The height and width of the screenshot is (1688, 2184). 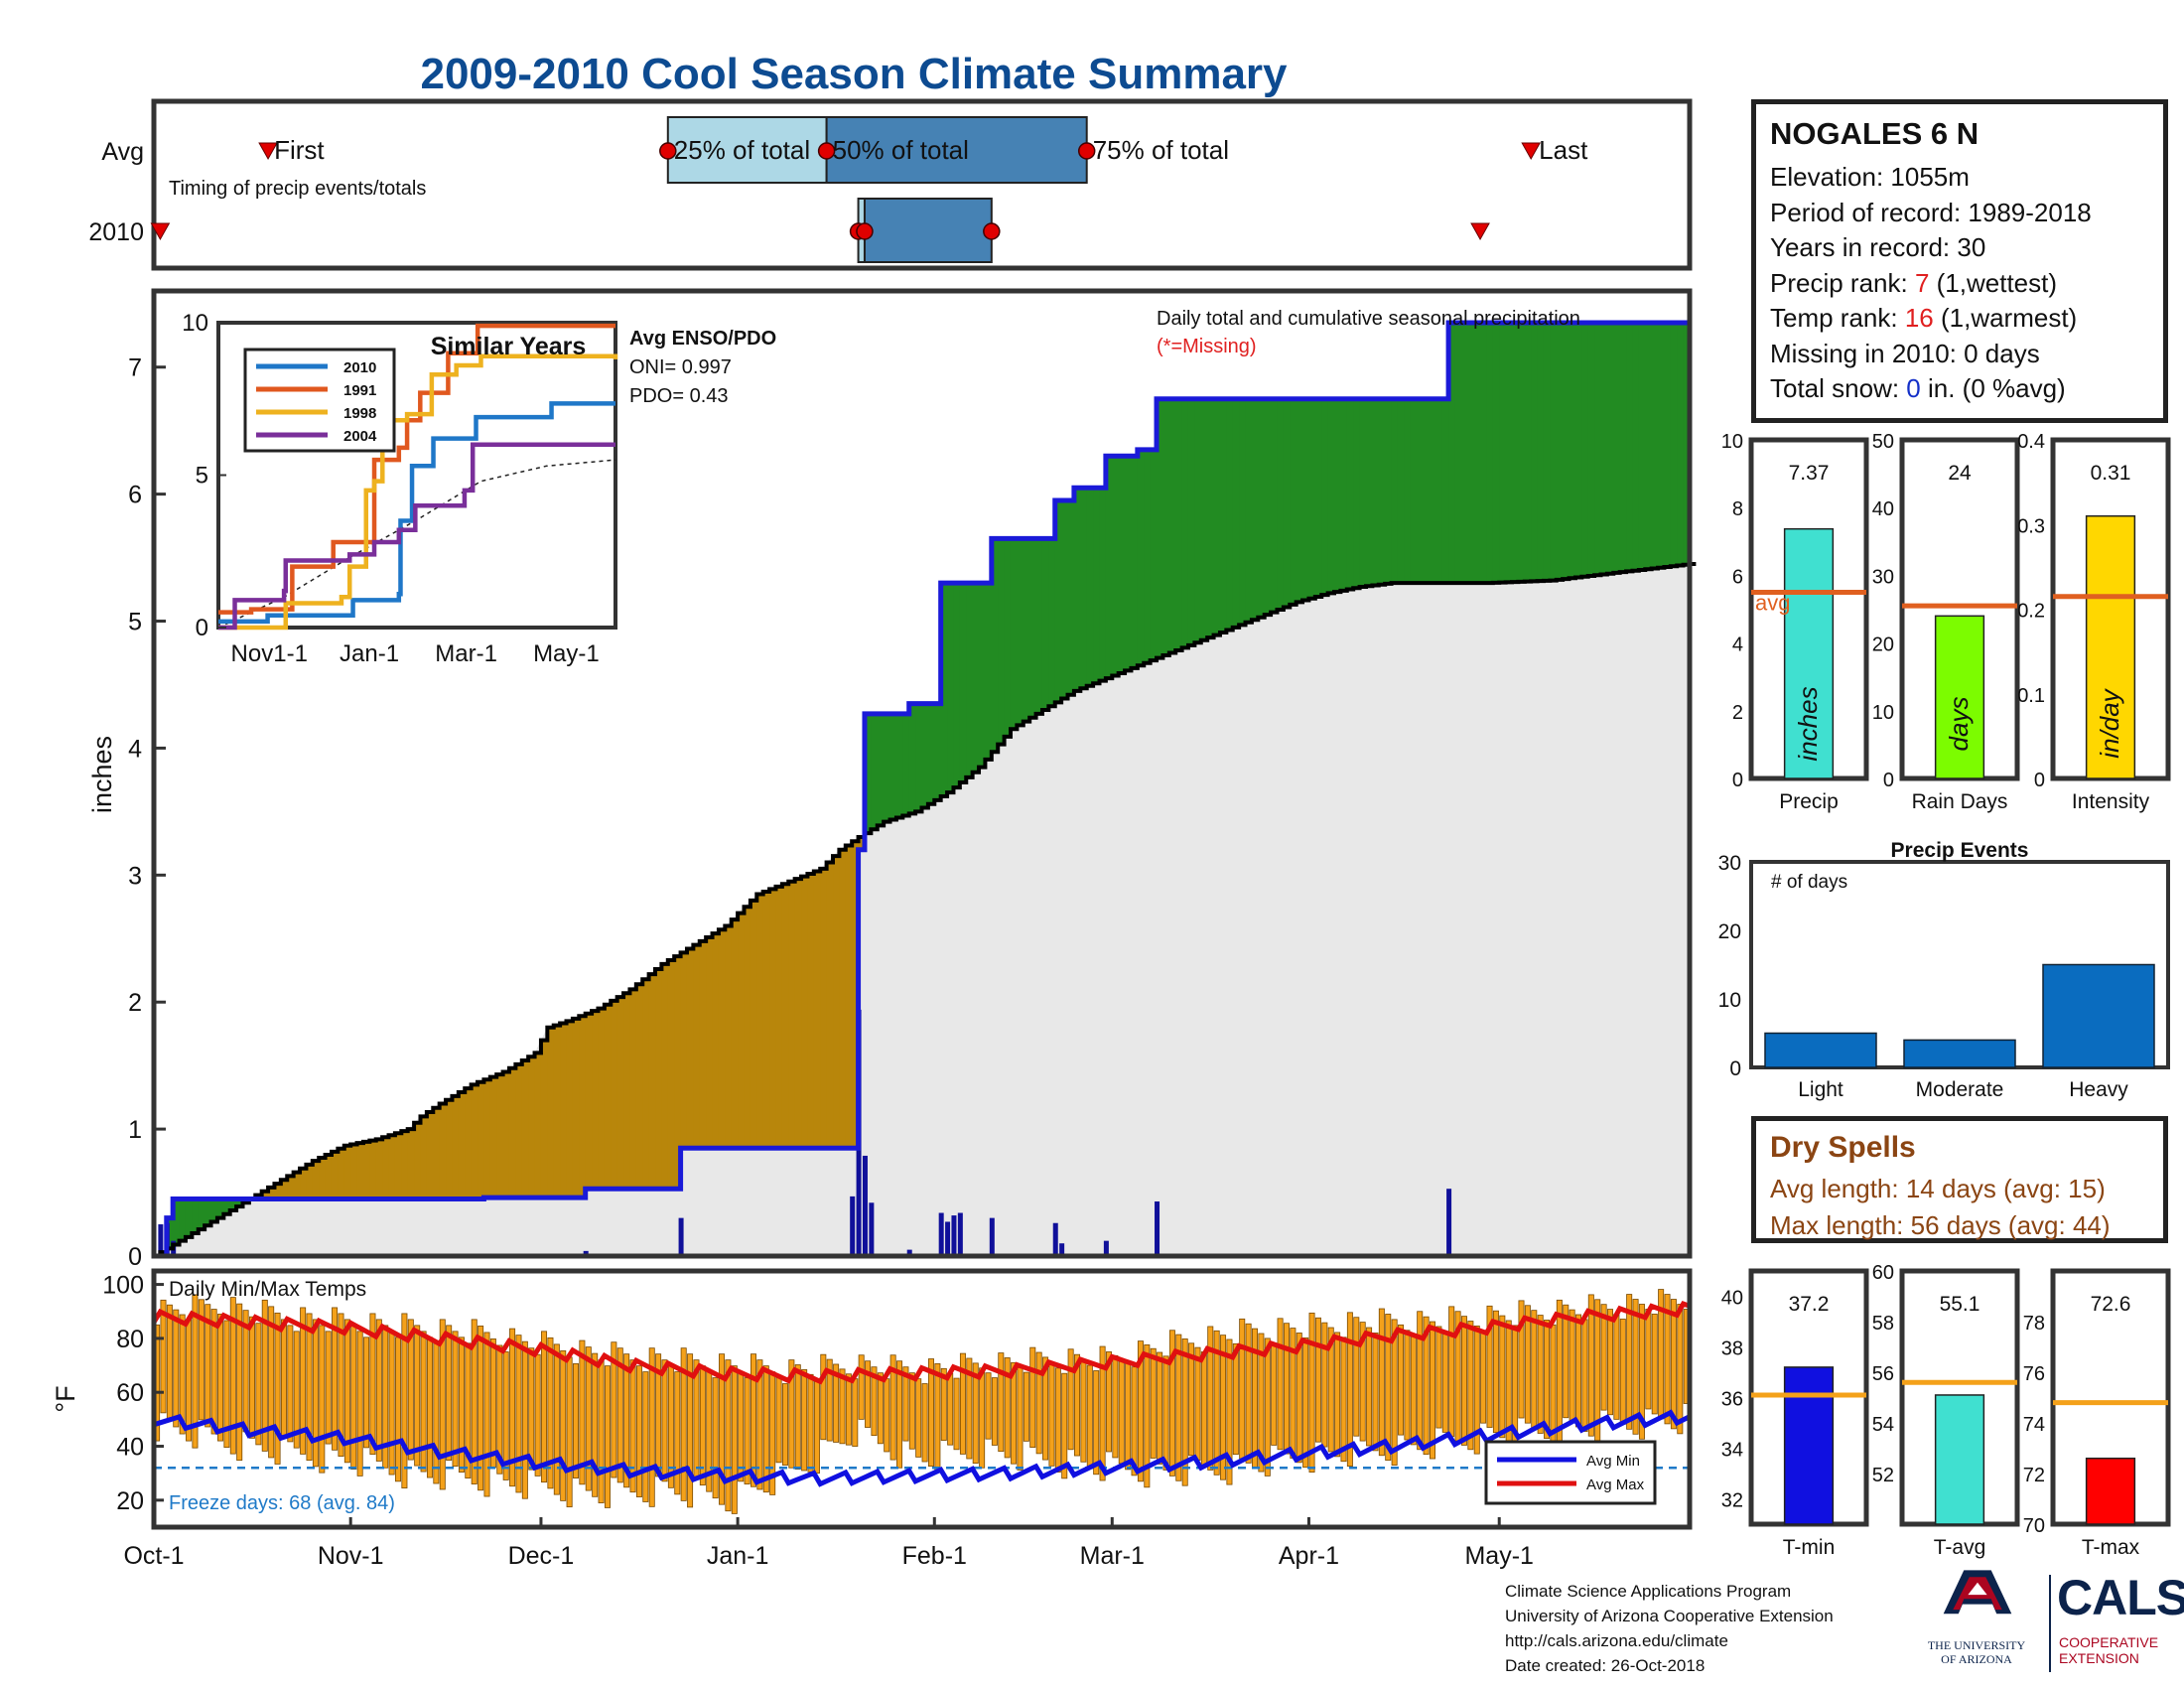 I want to click on tmin-bar, so click(x=1809, y=1445).